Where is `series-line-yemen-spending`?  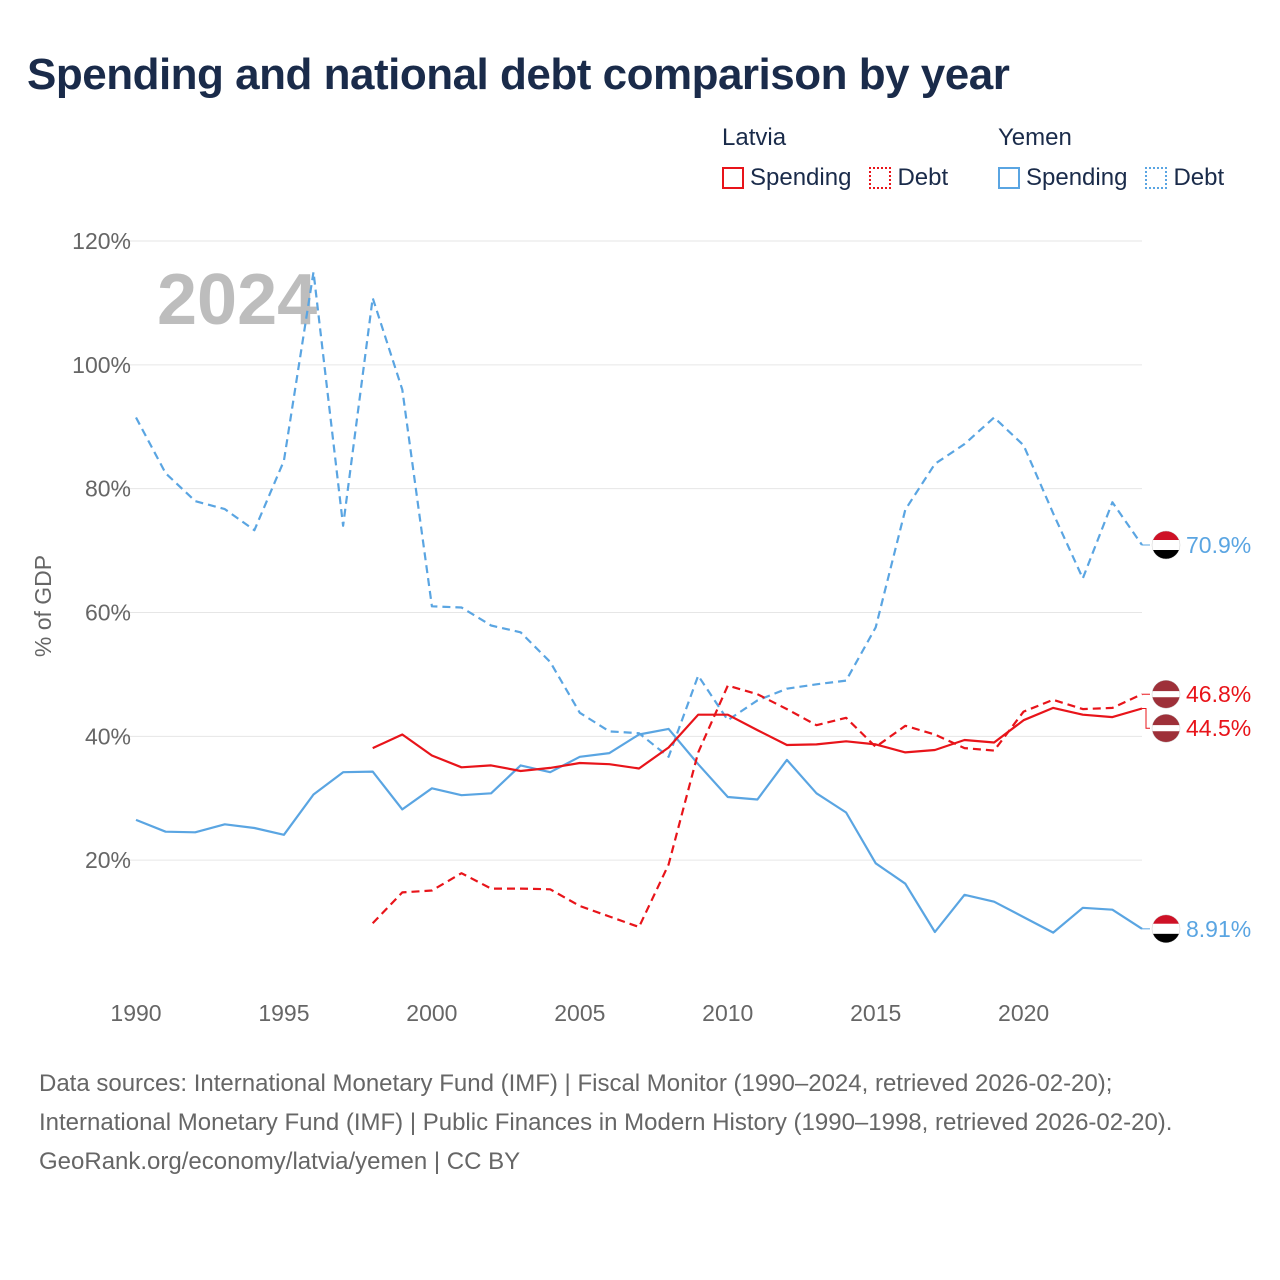
series-line-yemen-spending is located at coordinates (639, 830).